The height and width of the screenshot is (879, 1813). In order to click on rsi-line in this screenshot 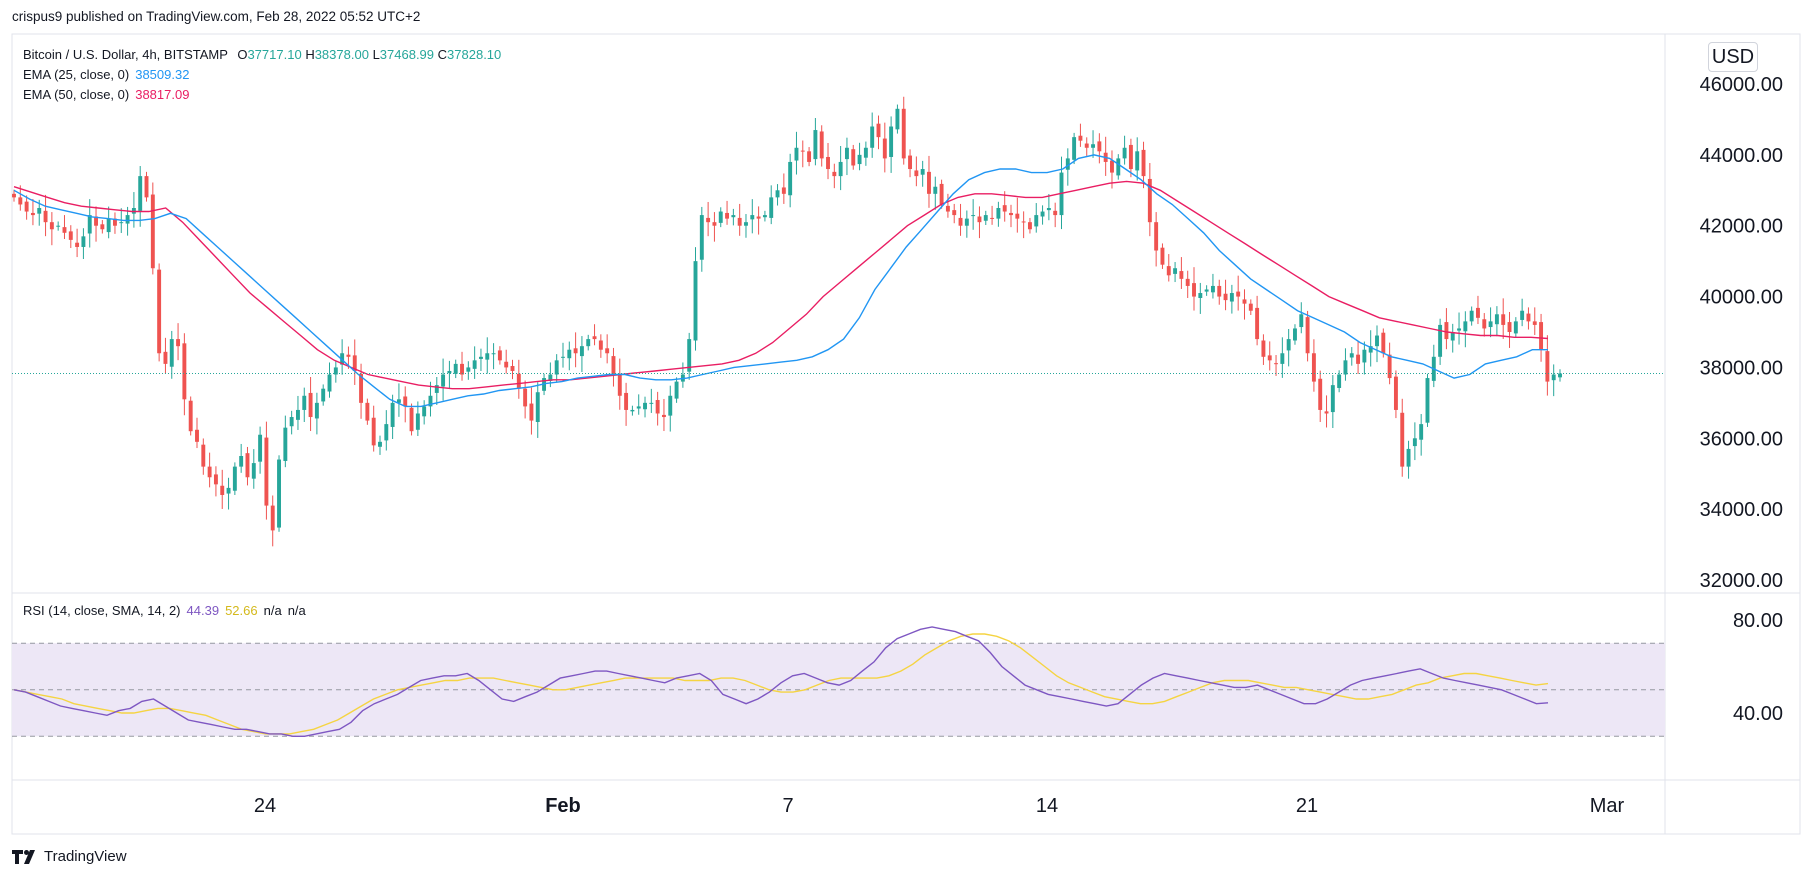, I will do `click(781, 681)`.